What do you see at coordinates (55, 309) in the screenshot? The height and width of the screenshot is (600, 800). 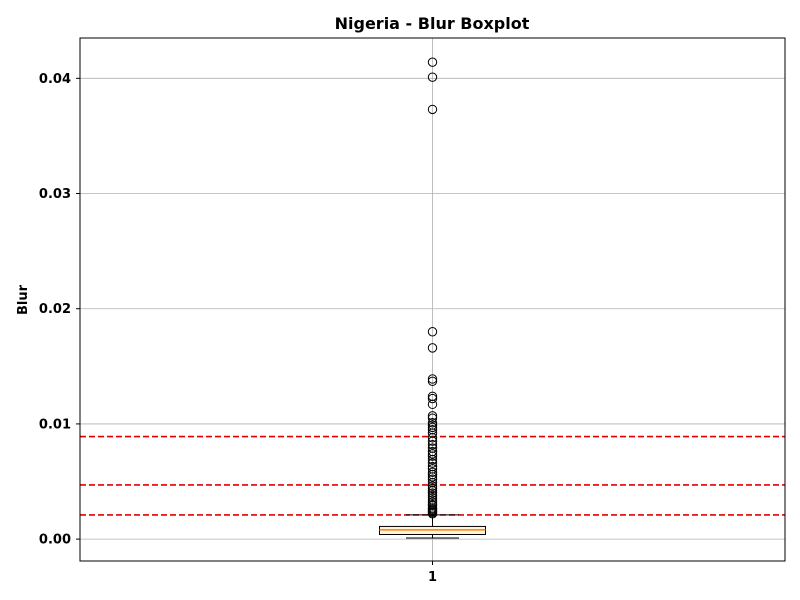 I see `y-tick-label: 0.02` at bounding box center [55, 309].